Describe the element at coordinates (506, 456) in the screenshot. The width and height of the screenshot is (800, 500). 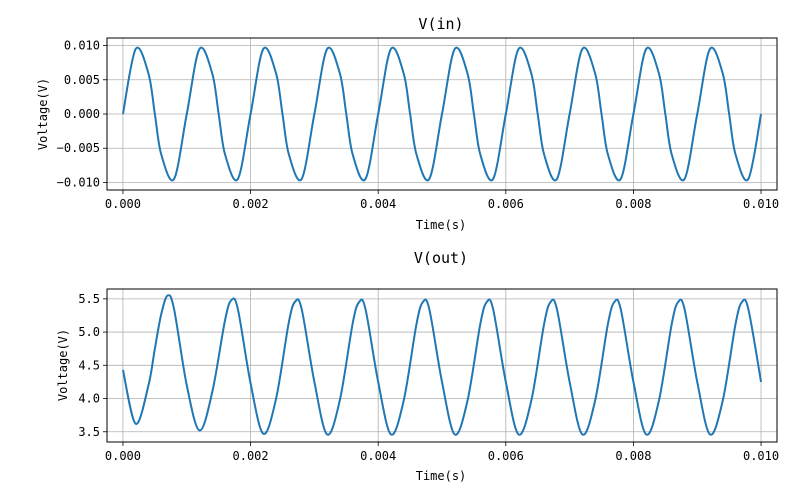
I see `x-tick-label-vout: 0.006` at that location.